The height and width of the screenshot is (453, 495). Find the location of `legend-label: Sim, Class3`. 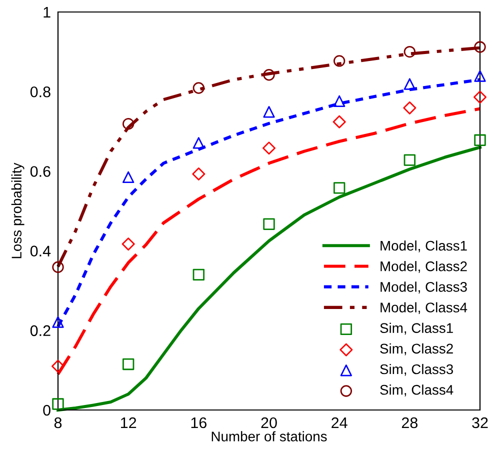

legend-label: Sim, Class3 is located at coordinates (416, 370).